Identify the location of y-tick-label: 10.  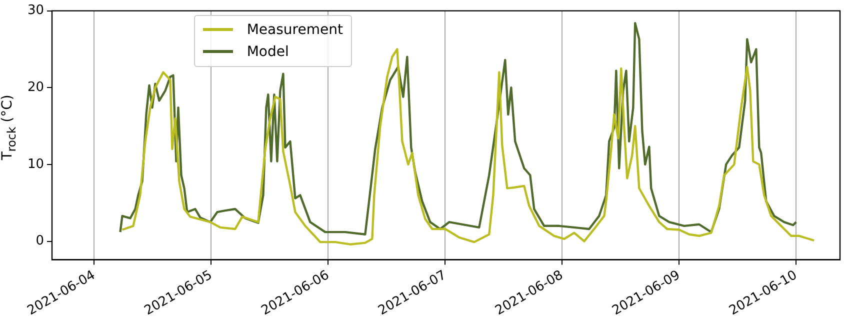
(35, 164).